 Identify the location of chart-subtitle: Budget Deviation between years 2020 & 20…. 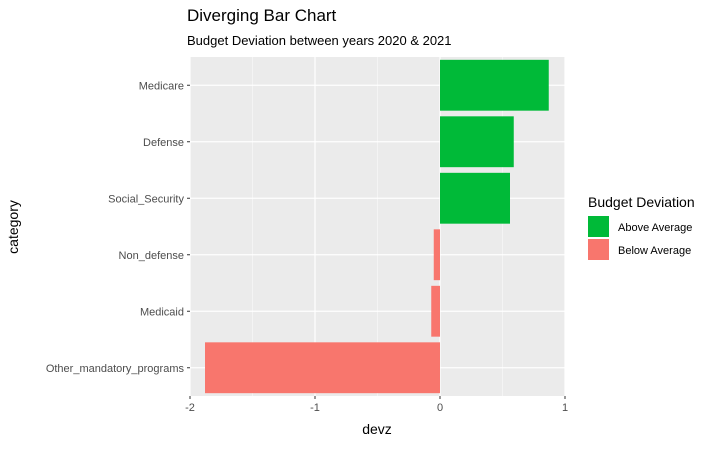
(319, 40).